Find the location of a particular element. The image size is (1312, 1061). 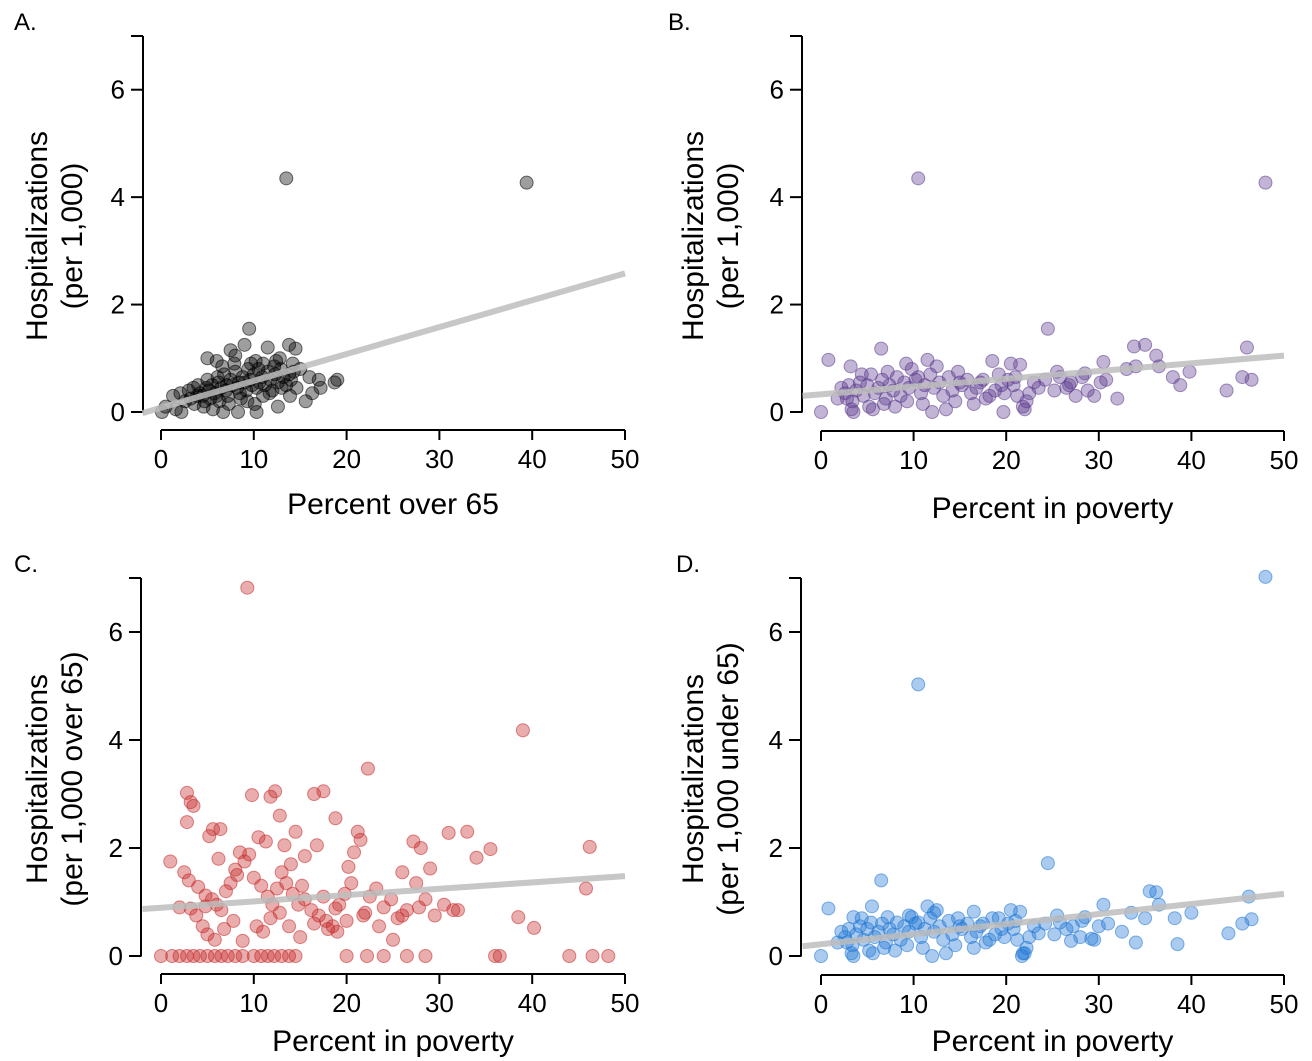

y-axis-title-line2: (per 1,000 under 65) is located at coordinates (728, 779).